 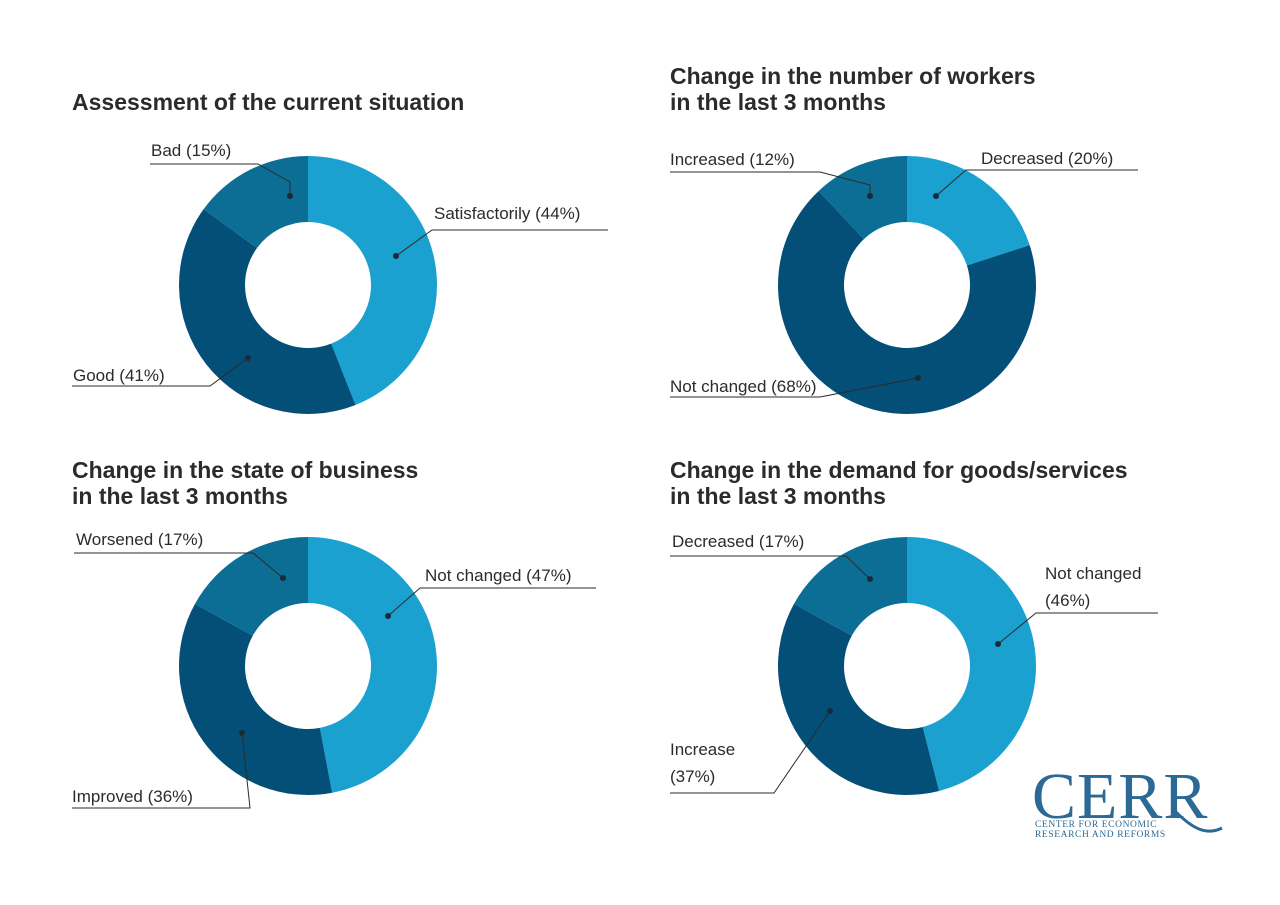 What do you see at coordinates (373, 280) in the screenshot?
I see `donut-slice-satisfactorily` at bounding box center [373, 280].